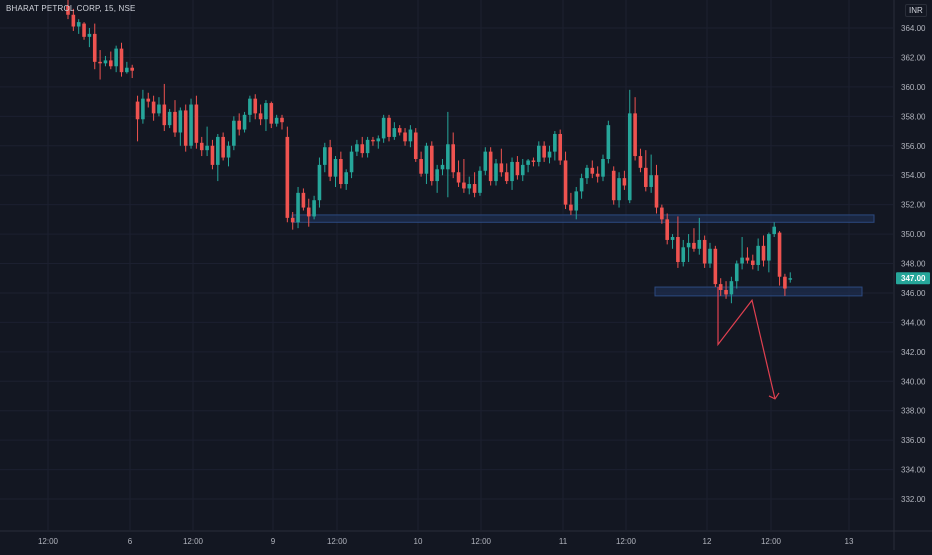 The width and height of the screenshot is (932, 555). What do you see at coordinates (913, 352) in the screenshot?
I see `price-tick-label: 342.00` at bounding box center [913, 352].